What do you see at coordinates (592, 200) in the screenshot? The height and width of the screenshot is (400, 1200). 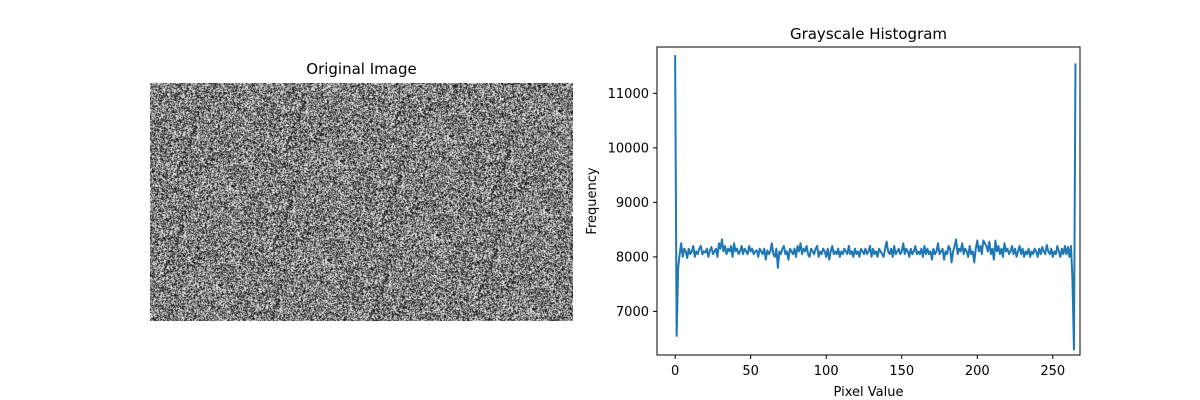 I see `y-axis-label: Frequency` at bounding box center [592, 200].